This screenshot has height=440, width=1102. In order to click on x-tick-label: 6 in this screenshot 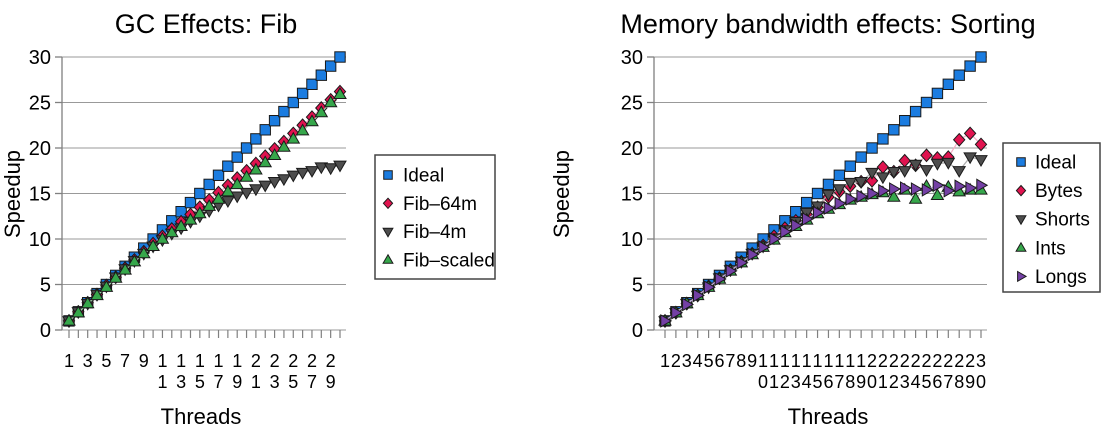, I will do `click(937, 382)`.